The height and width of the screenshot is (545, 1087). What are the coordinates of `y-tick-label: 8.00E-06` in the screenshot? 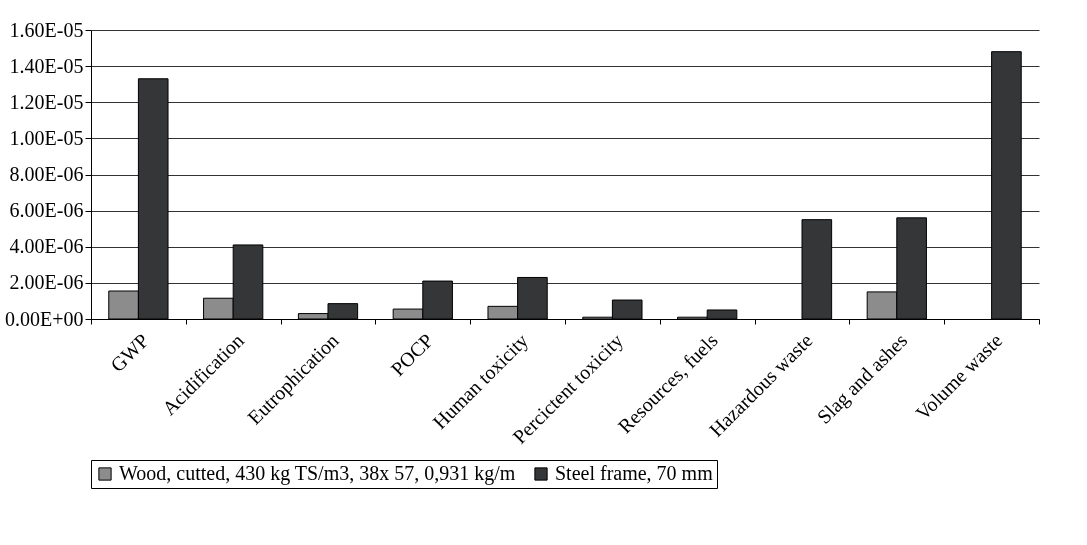 It's located at (46, 174).